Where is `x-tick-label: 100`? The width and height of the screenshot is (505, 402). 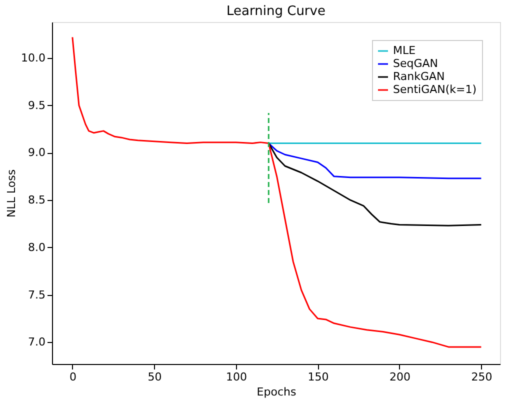
x-tick-label: 100 is located at coordinates (236, 377).